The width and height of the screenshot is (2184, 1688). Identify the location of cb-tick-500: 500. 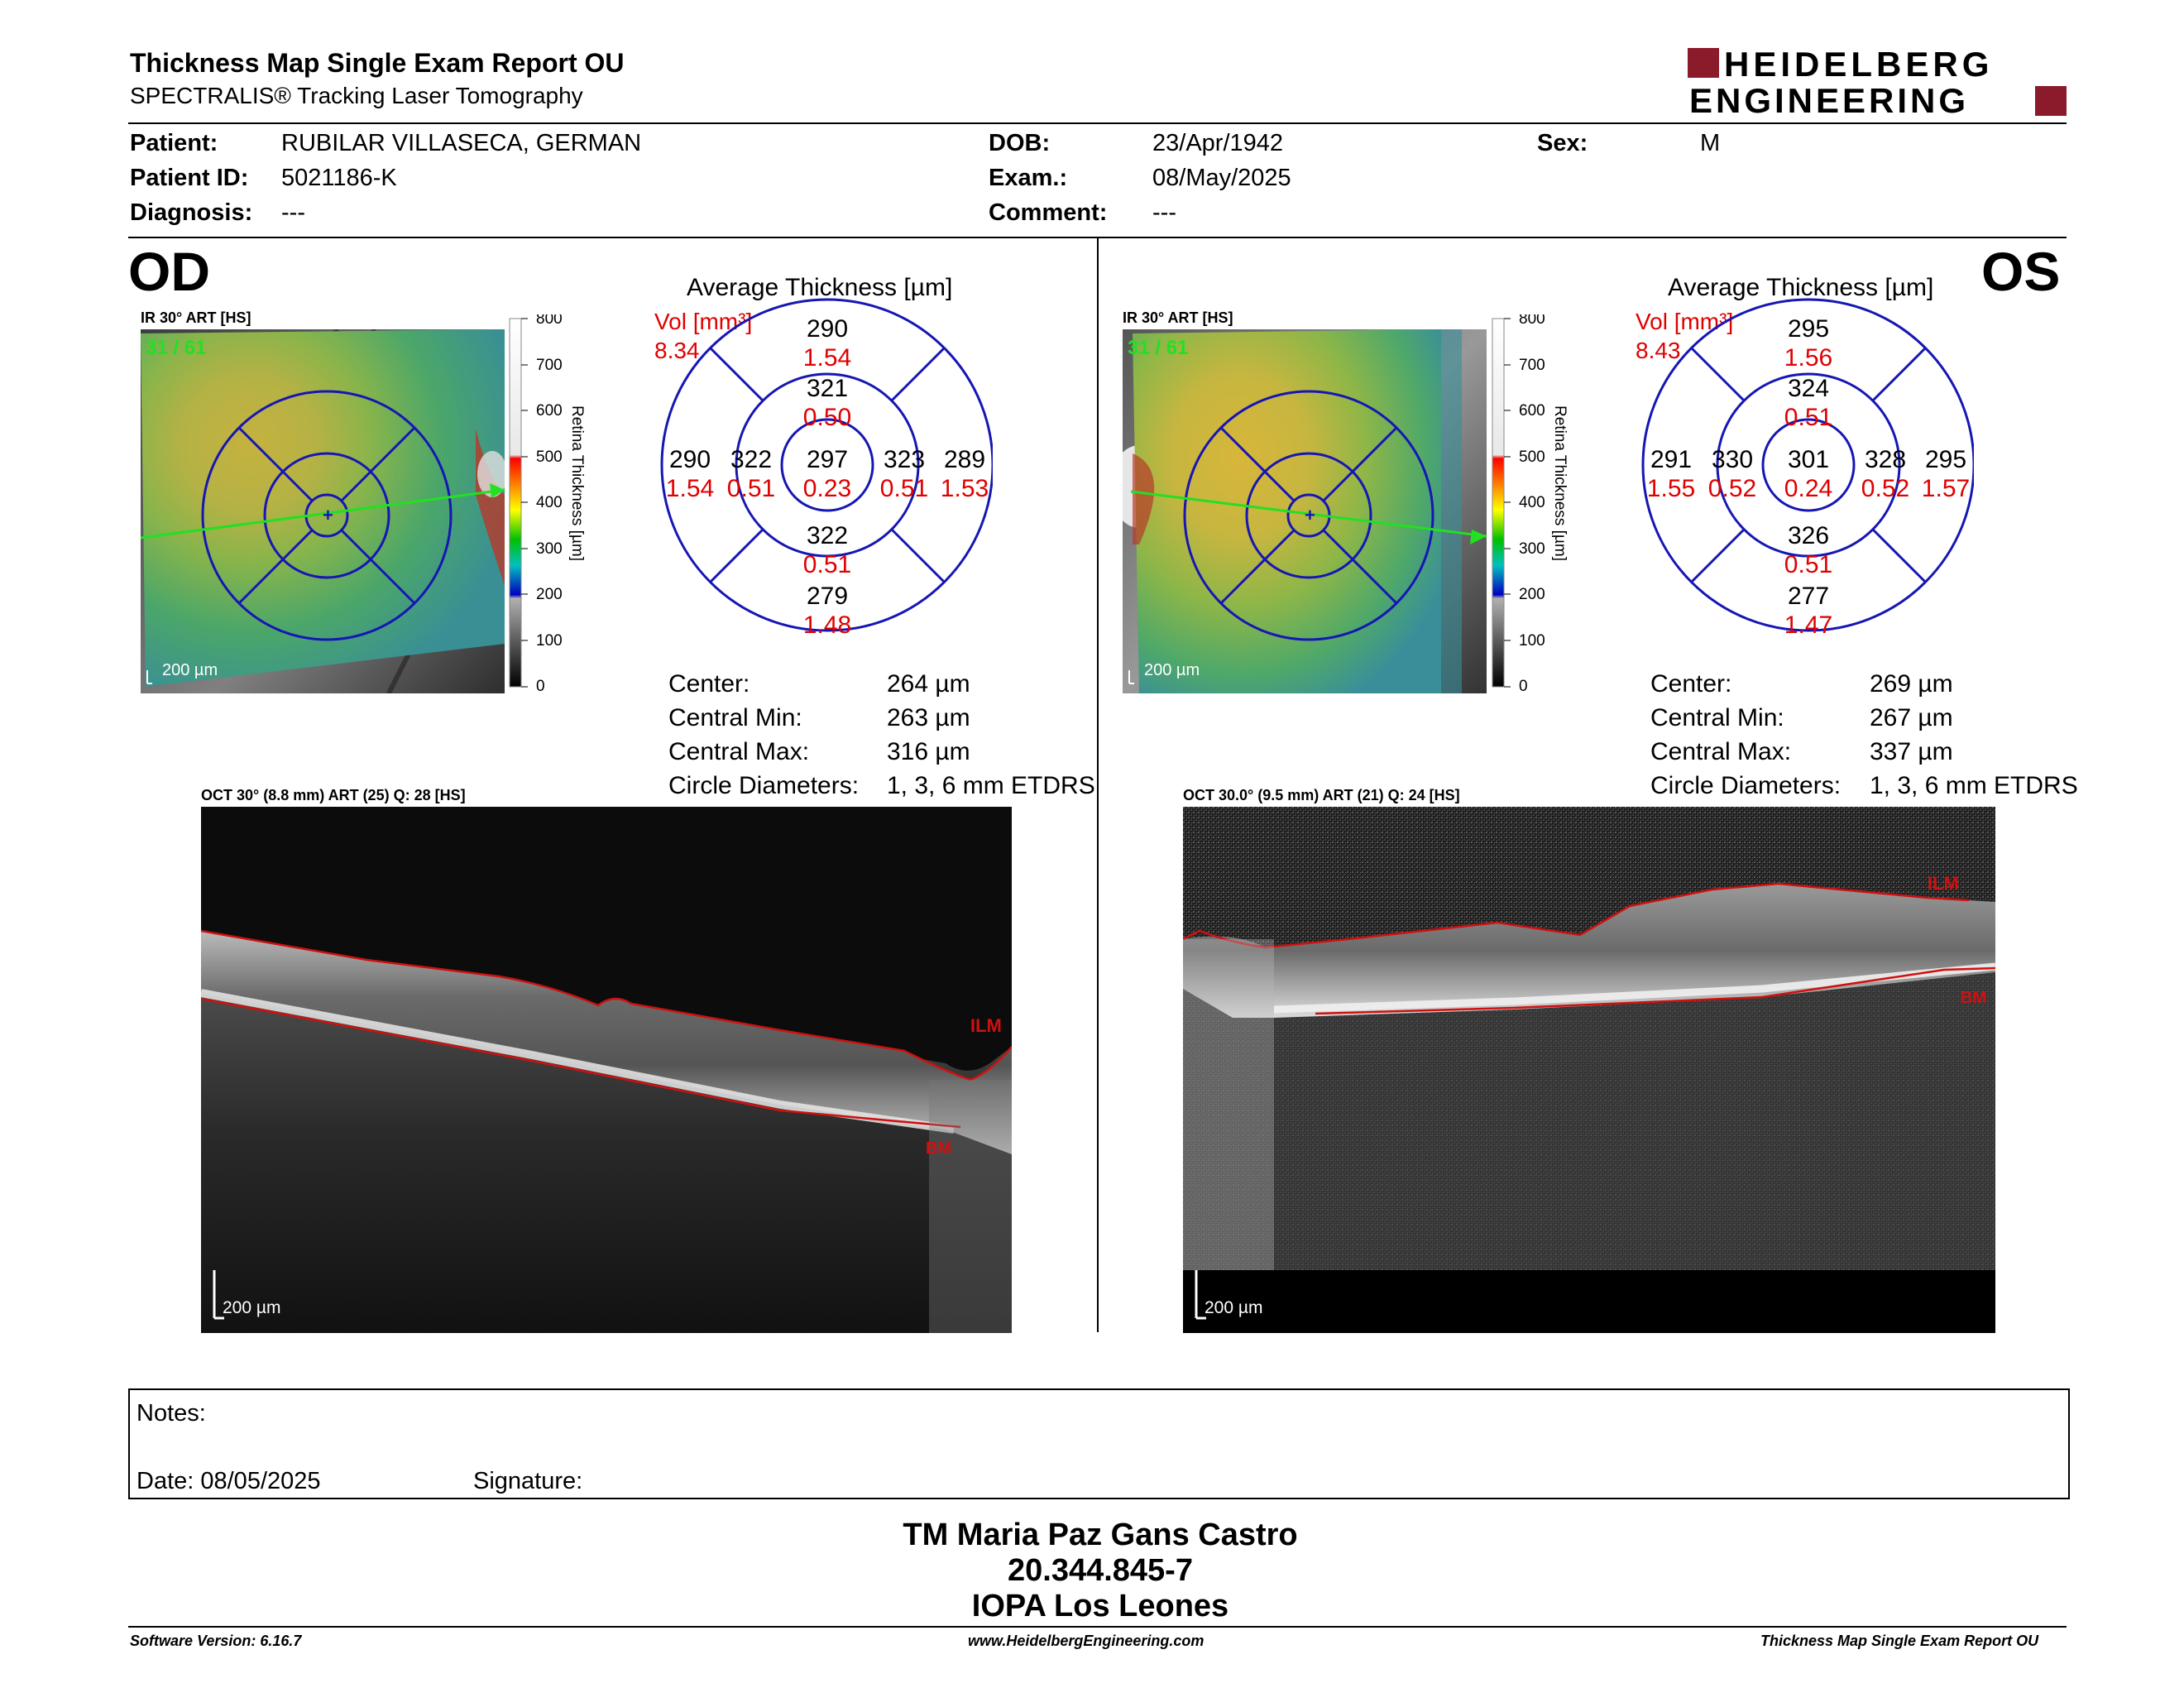
(549, 457).